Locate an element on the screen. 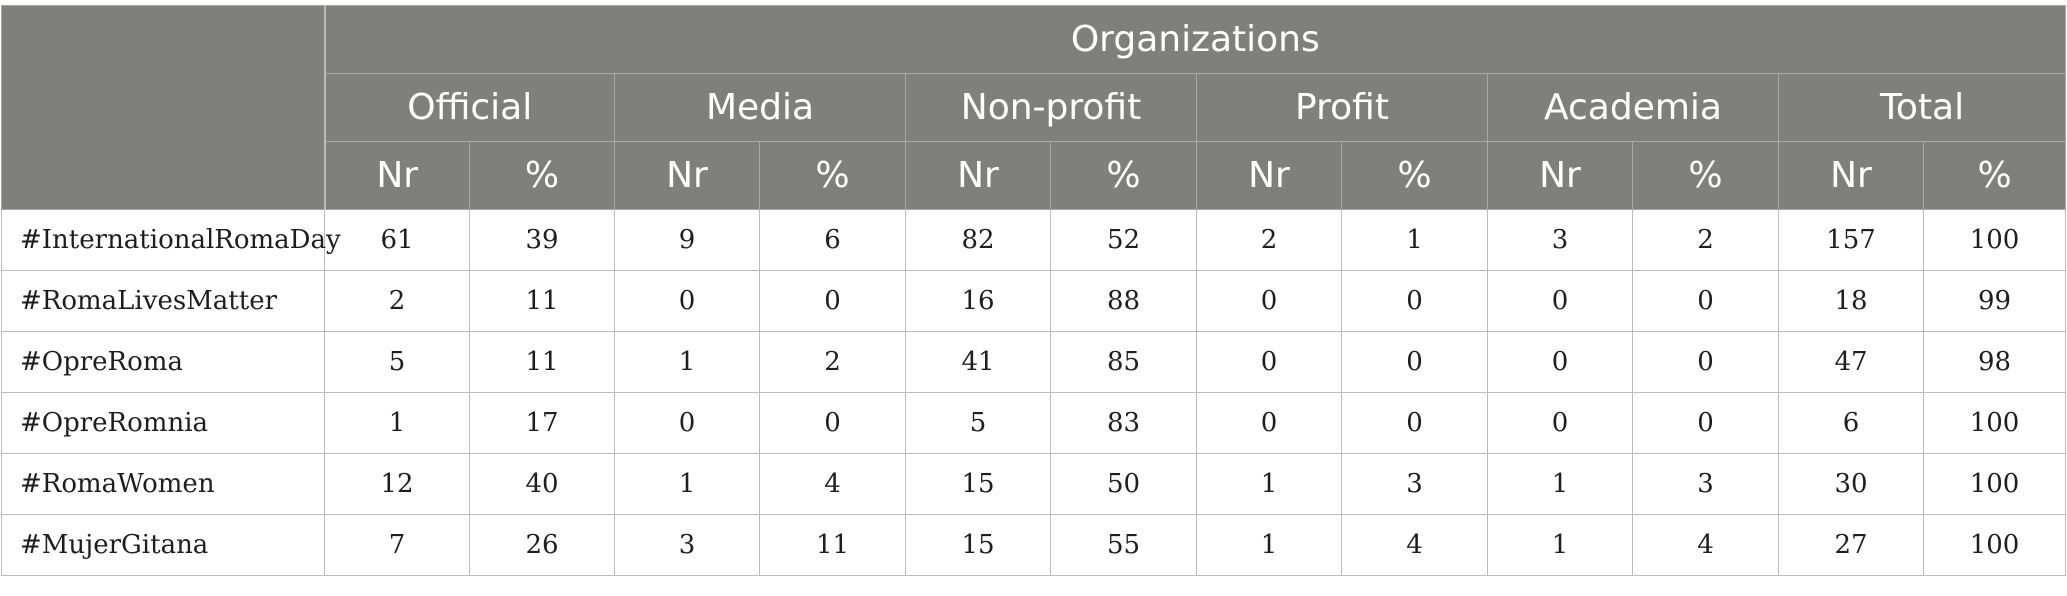 Image resolution: width=2067 pixels, height=596 pixels. table-row: #OpreRoma 5 11 1 2 41 85 0 0 0 0 47 98 is located at coordinates (1034, 362).